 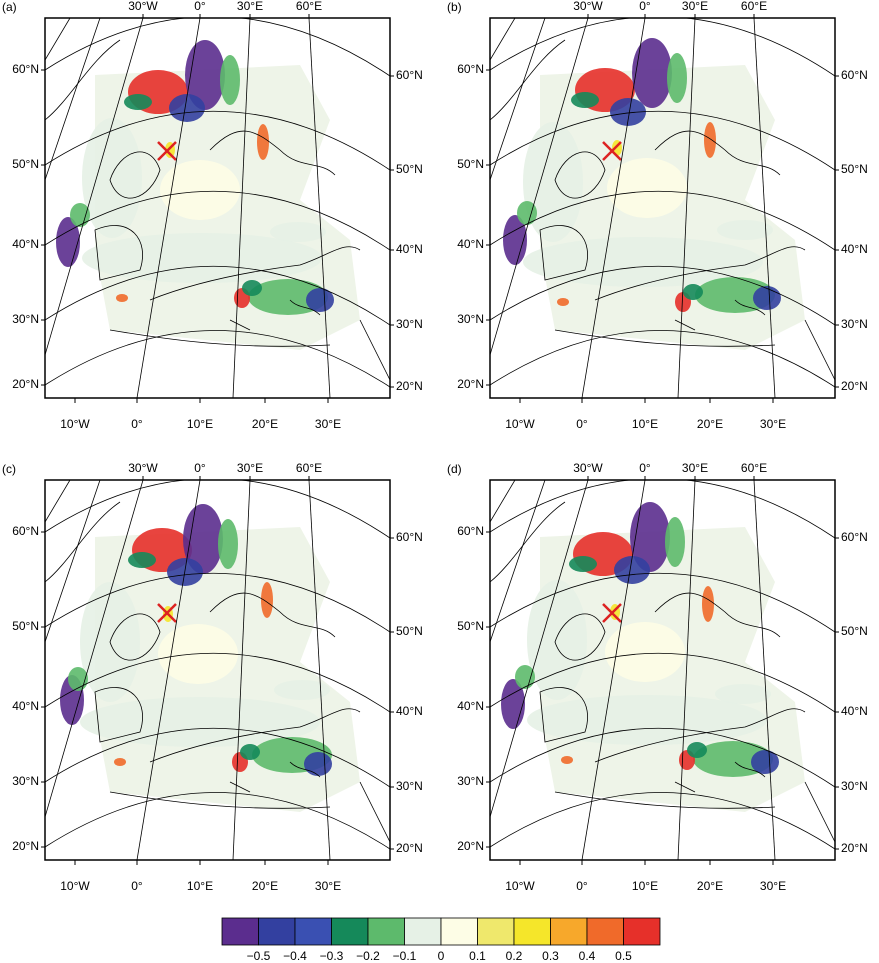 What do you see at coordinates (9, 7) in the screenshot?
I see `panel-label: (a)` at bounding box center [9, 7].